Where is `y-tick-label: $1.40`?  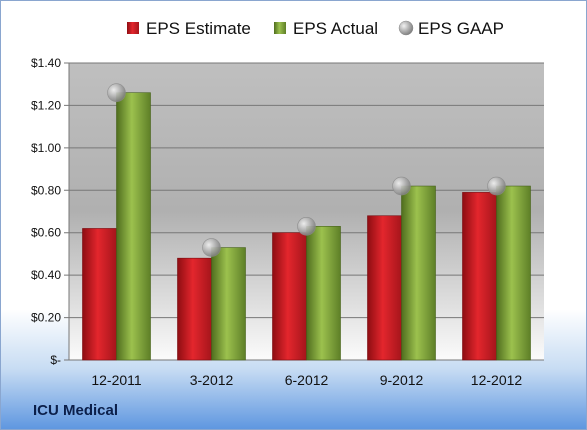
y-tick-label: $1.40 is located at coordinates (46, 63).